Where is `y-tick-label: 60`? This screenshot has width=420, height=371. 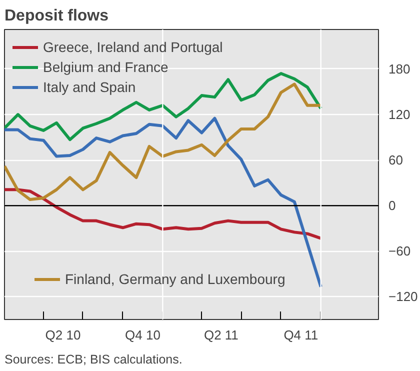 y-tick-label: 60 is located at coordinates (395, 160).